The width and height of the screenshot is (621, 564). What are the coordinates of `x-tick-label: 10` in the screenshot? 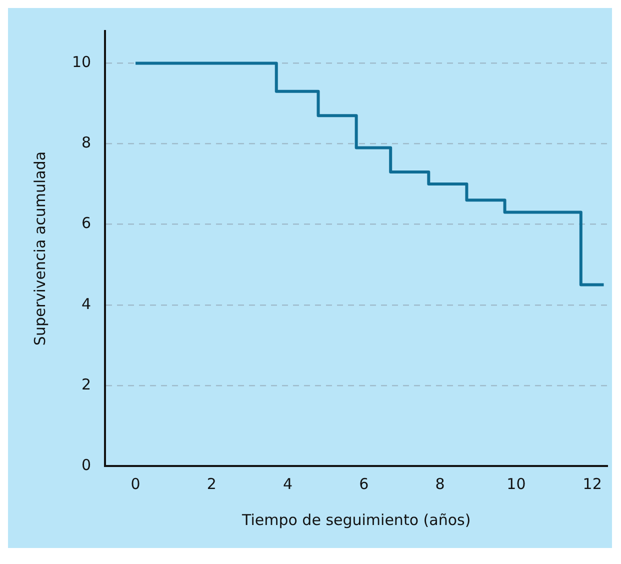 It's located at (516, 483).